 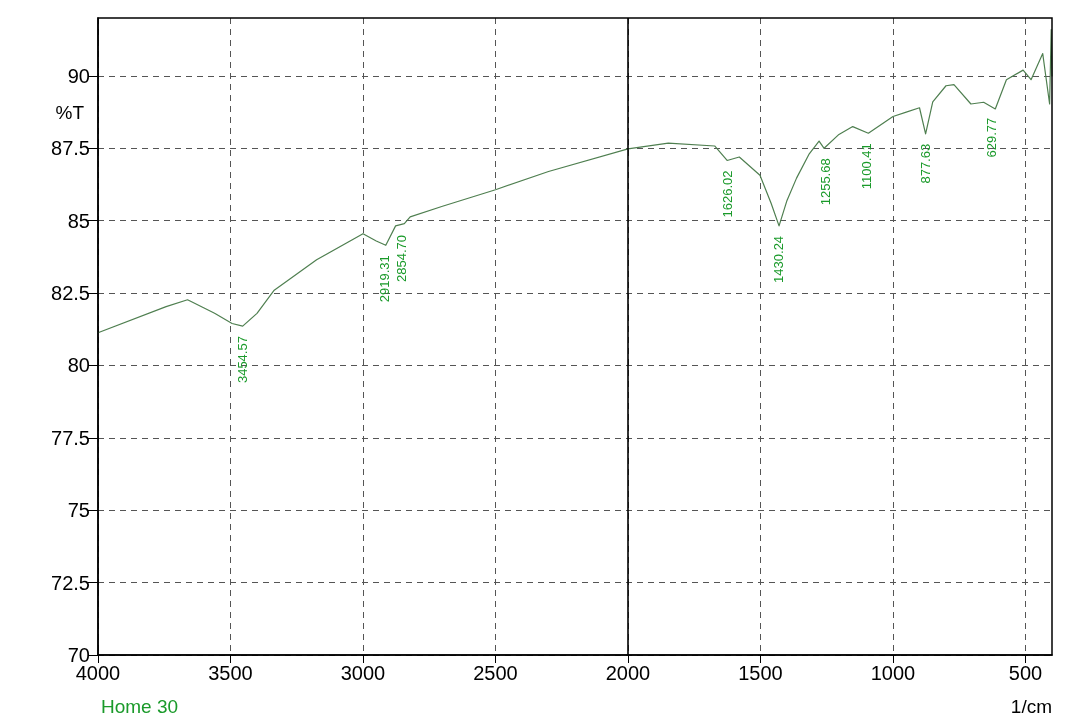 What do you see at coordinates (991, 137) in the screenshot?
I see `annotation: 629.77` at bounding box center [991, 137].